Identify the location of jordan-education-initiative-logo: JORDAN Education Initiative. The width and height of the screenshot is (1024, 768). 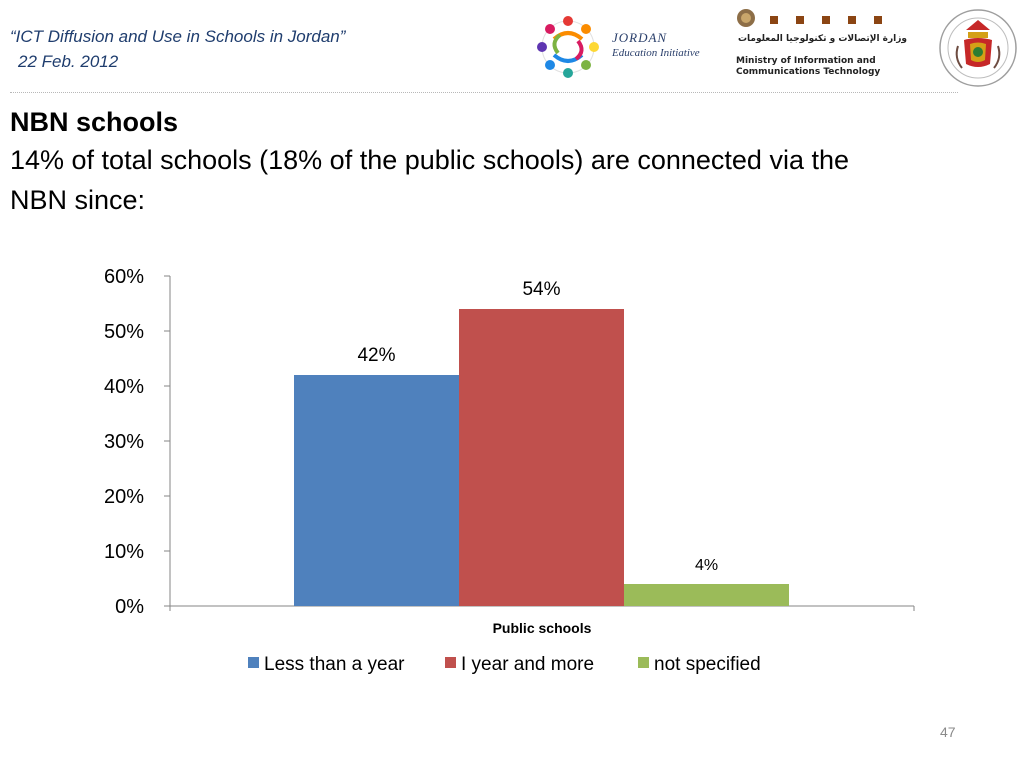
(623, 47).